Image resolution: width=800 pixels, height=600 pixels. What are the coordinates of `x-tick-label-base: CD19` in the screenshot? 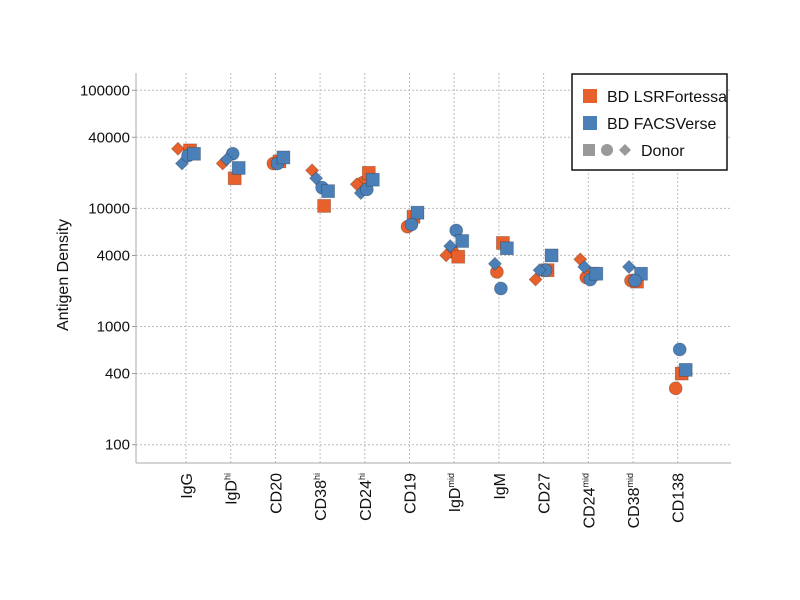 It's located at (411, 493).